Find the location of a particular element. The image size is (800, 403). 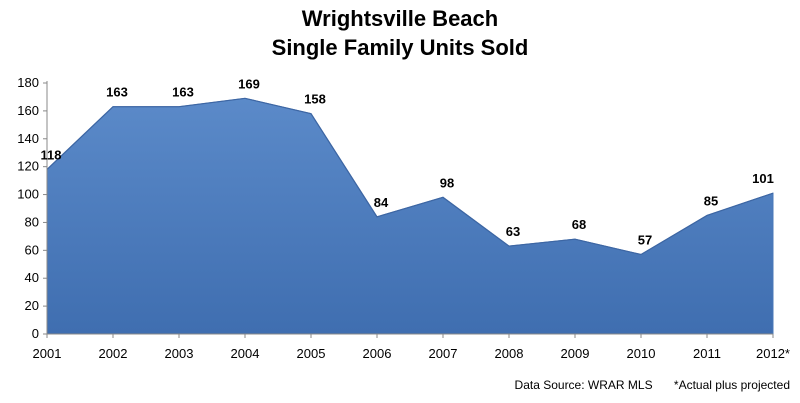

x-tick-label: 2004 is located at coordinates (245, 353).